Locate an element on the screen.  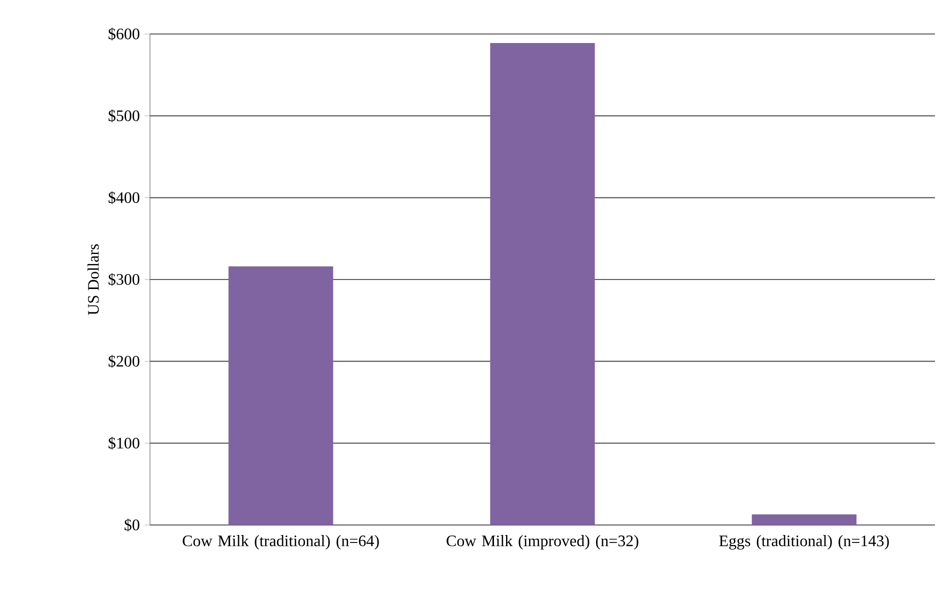
y-tick-label: $600 is located at coordinates (124, 34).